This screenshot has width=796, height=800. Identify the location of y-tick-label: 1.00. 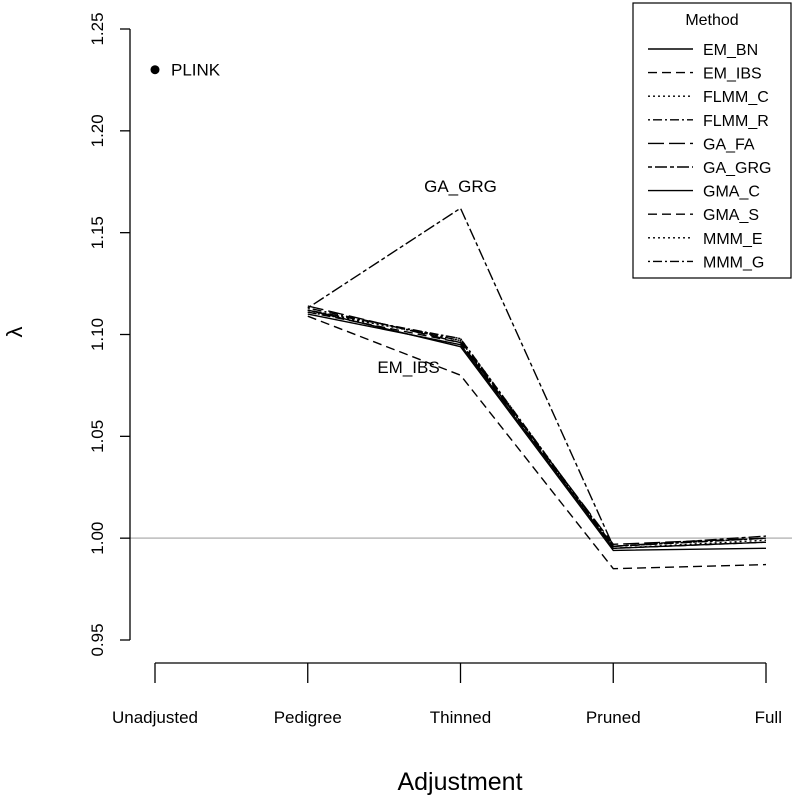
(97, 538).